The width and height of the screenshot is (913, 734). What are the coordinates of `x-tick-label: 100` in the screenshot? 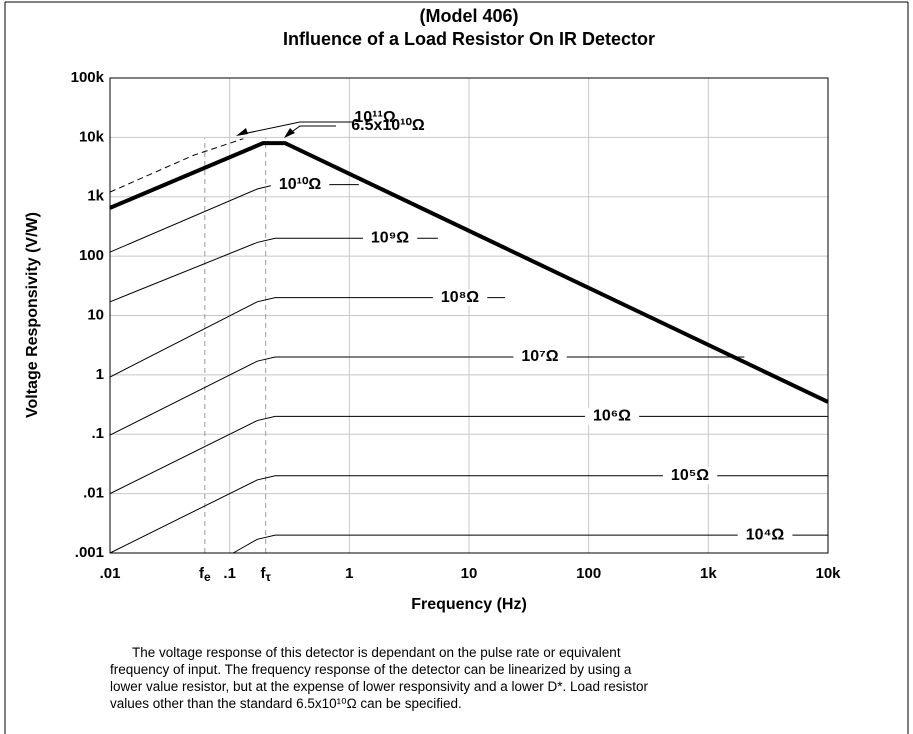 It's located at (588, 573).